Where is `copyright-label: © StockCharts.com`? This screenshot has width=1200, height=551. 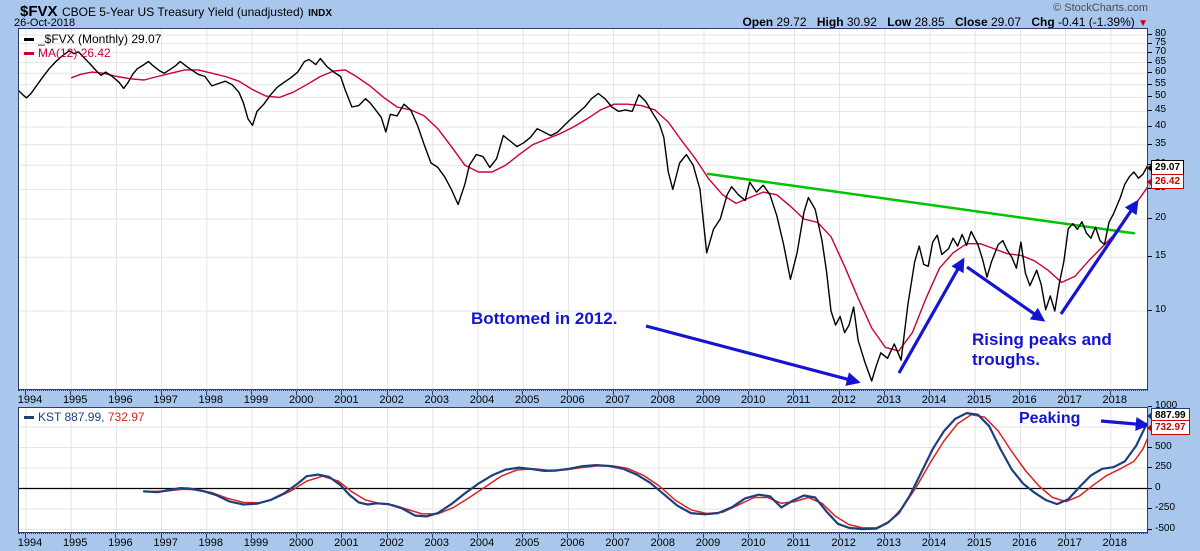 copyright-label: © StockCharts.com is located at coordinates (1100, 8).